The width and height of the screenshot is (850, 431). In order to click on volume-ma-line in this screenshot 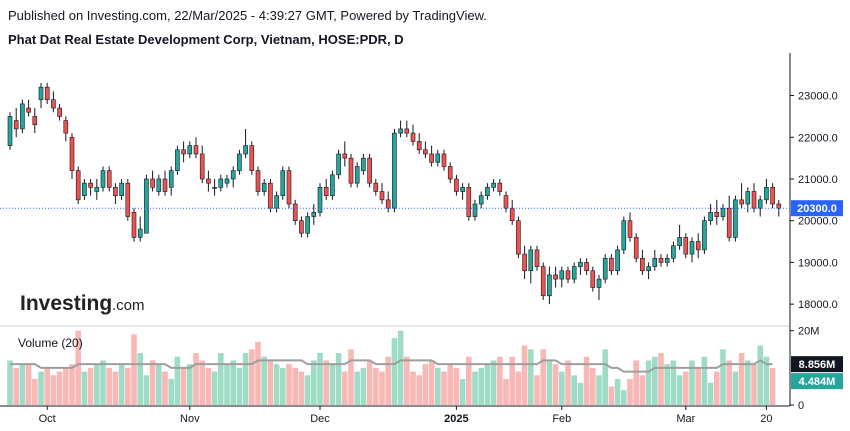, I will do `click(391, 366)`.